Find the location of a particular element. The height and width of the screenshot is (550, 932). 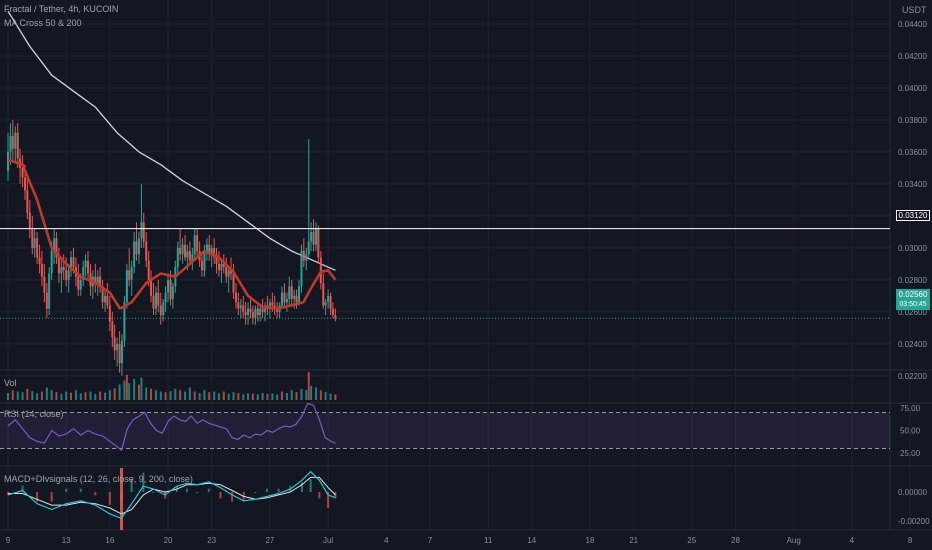

macd-tick-label: 0.00000 is located at coordinates (912, 492).